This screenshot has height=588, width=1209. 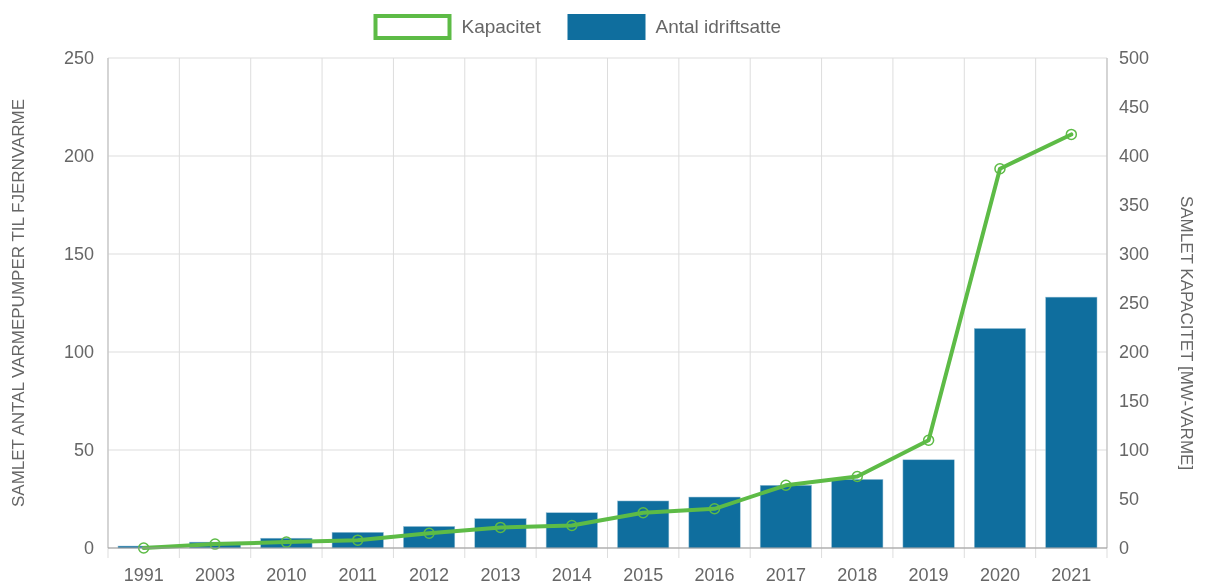 I want to click on x-tick-label: 2017, so click(x=785, y=575).